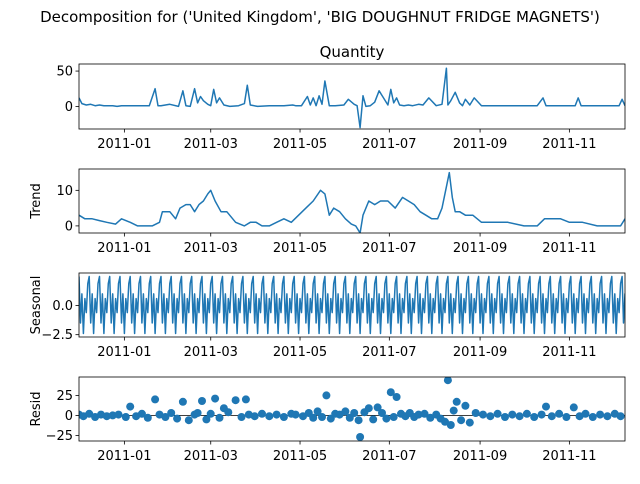 The height and width of the screenshot is (484, 640). What do you see at coordinates (36, 408) in the screenshot?
I see `y-axis-label: Resid` at bounding box center [36, 408].